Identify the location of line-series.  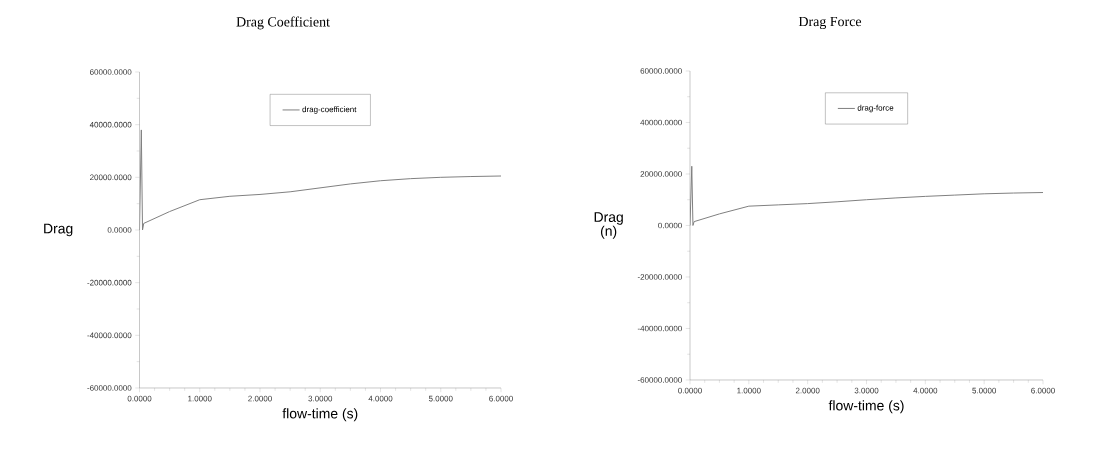
(867, 195).